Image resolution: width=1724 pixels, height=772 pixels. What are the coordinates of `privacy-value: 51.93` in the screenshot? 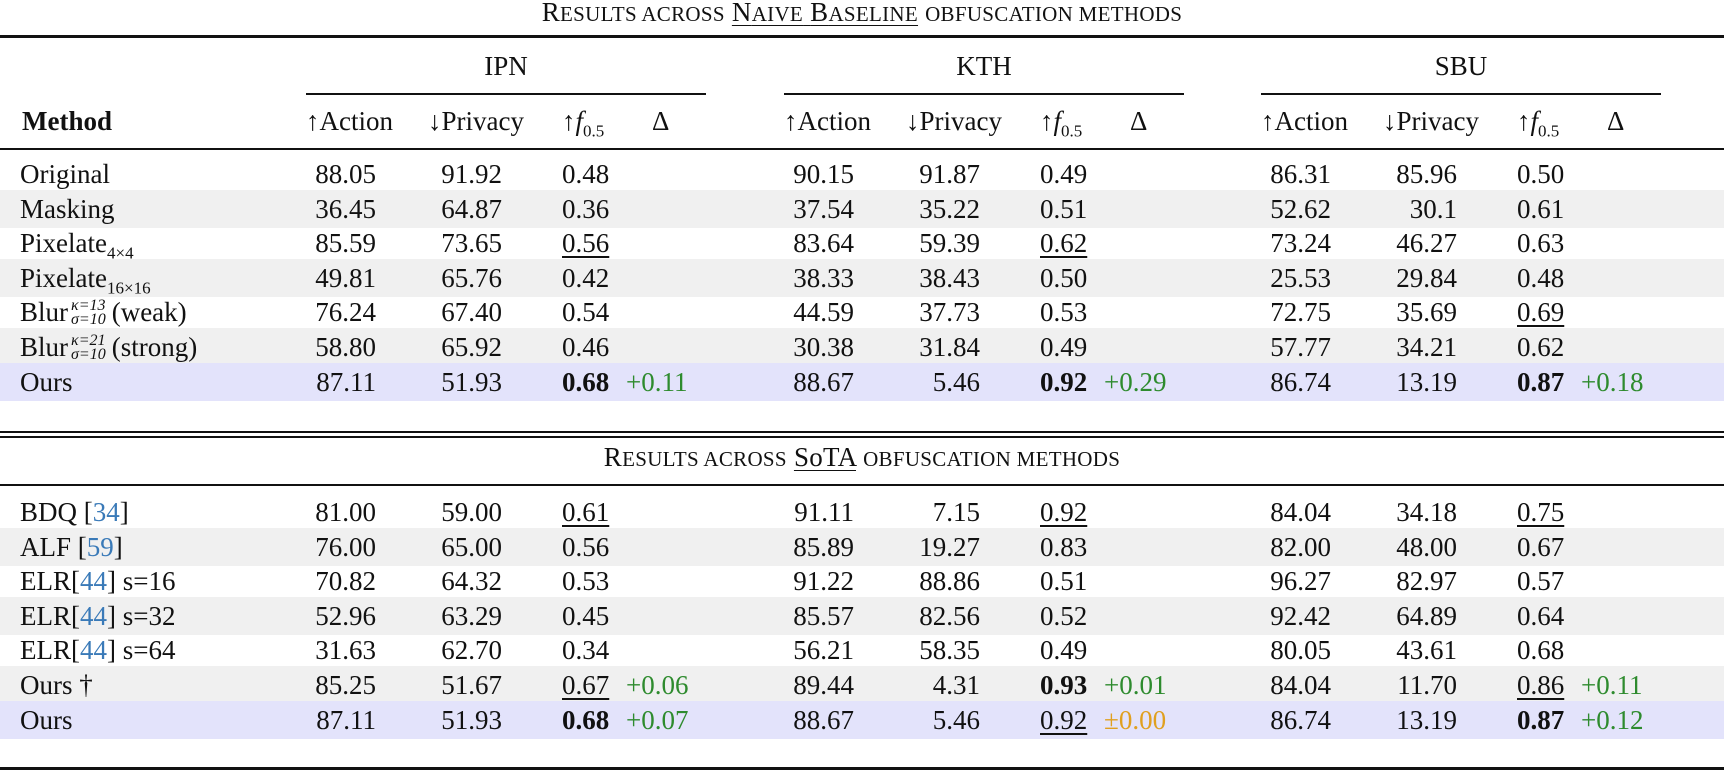 It's located at (471, 381).